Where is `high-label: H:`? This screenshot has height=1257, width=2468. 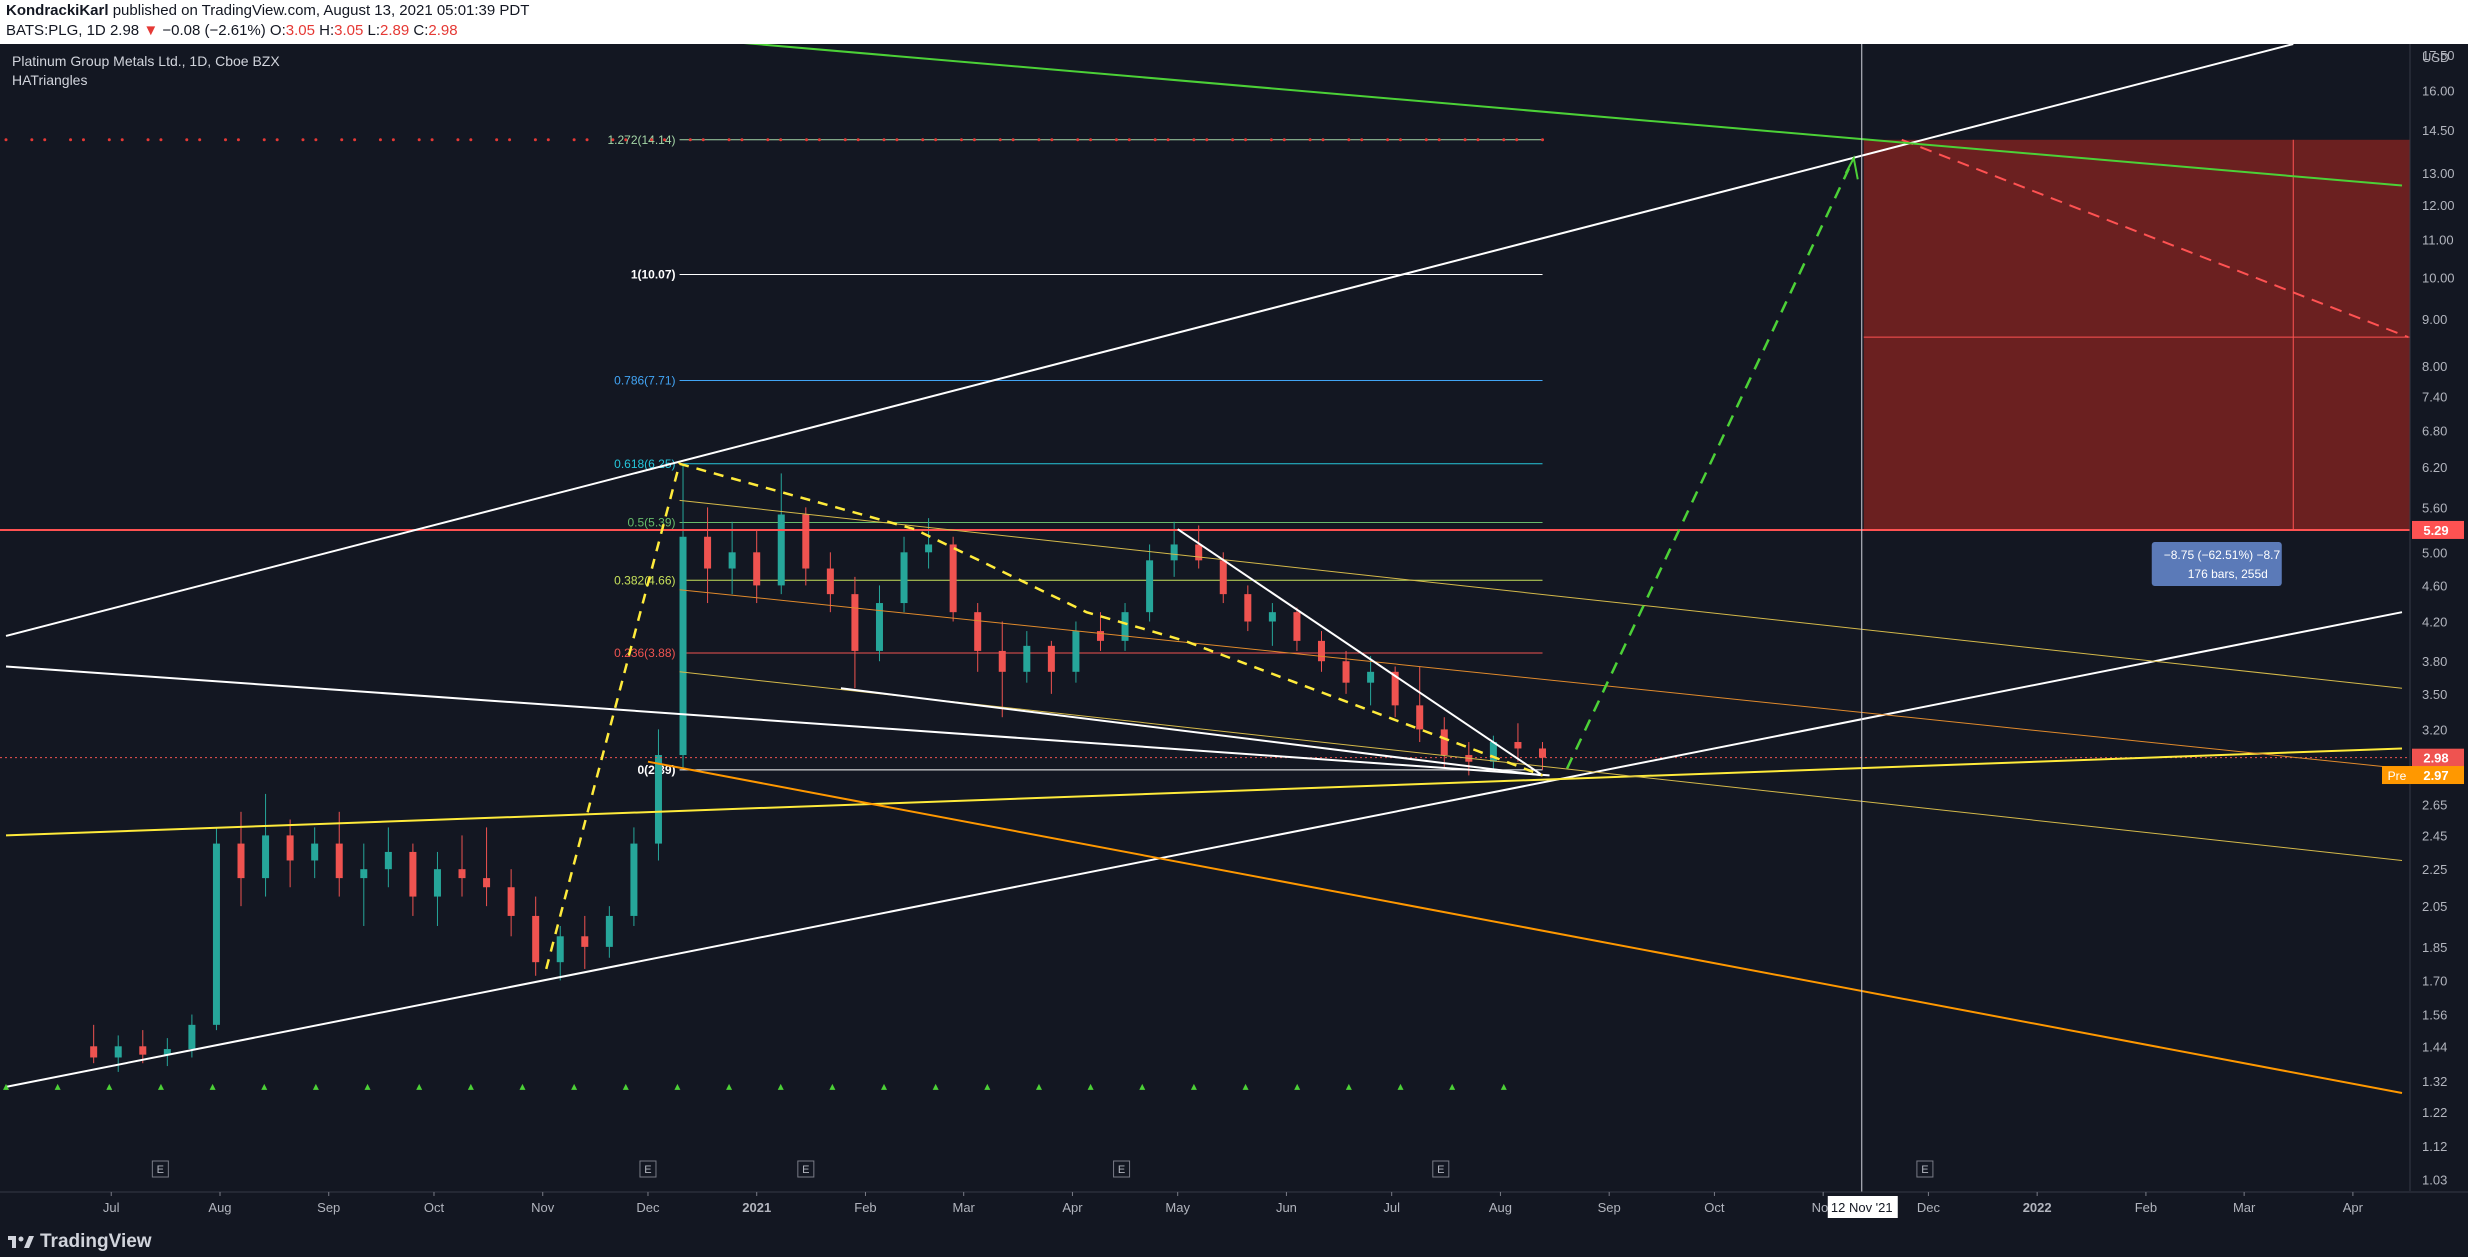 high-label: H: is located at coordinates (327, 30).